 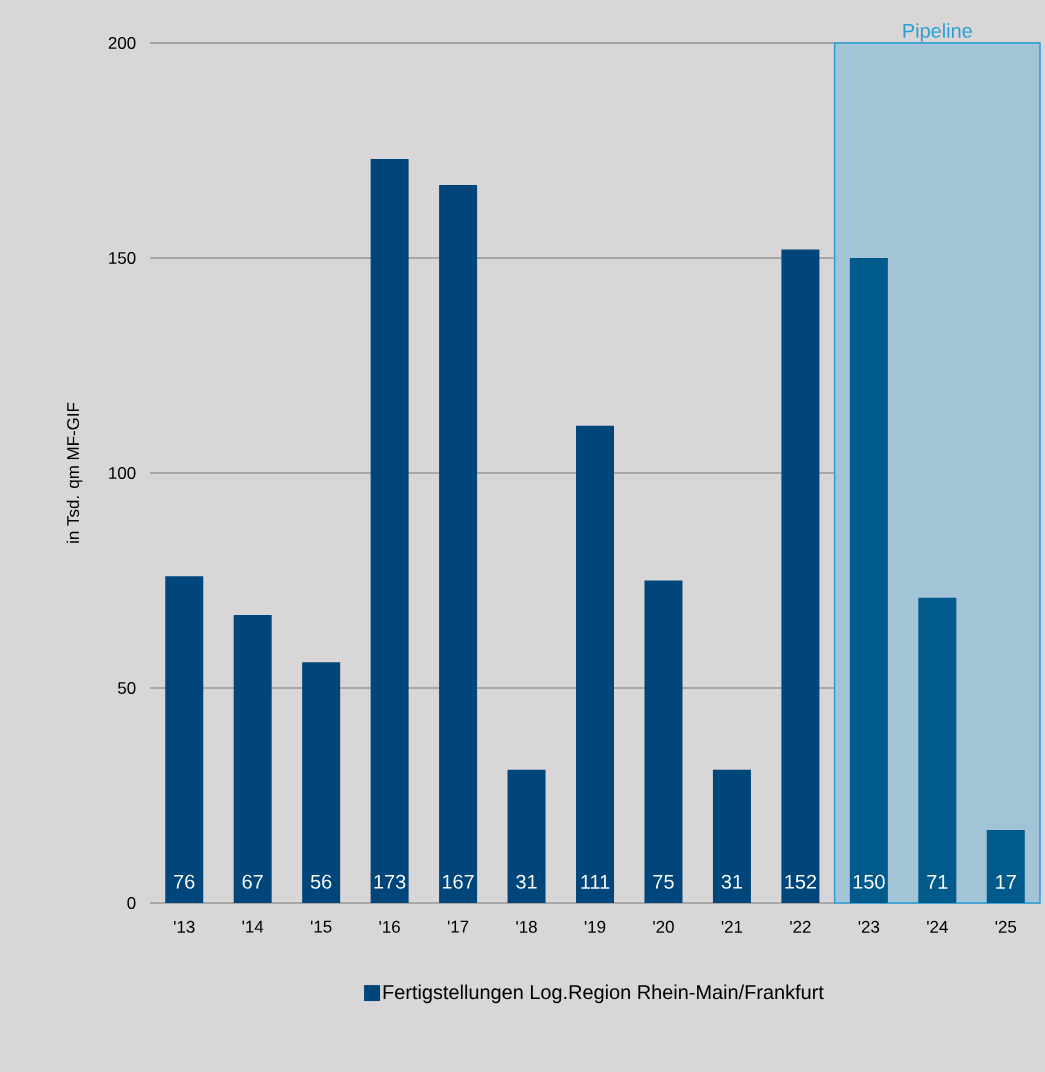 I want to click on x-tick-label: '18, so click(x=526, y=926).